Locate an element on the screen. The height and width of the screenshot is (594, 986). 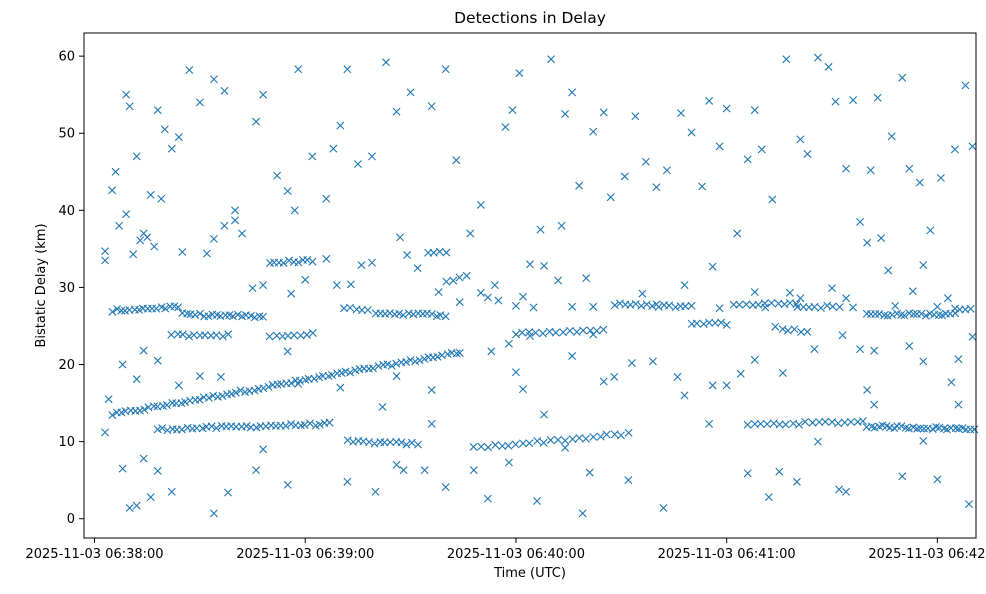
y-tick-label: 60 is located at coordinates (66, 57).